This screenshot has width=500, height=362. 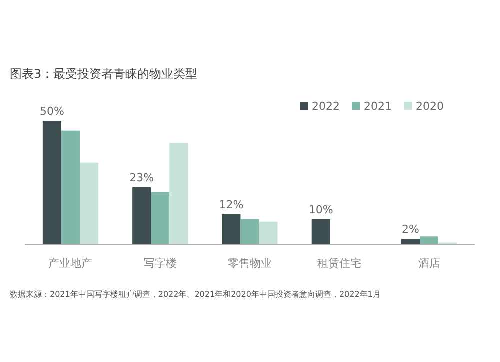 What do you see at coordinates (411, 229) in the screenshot?
I see `data-label: 2%` at bounding box center [411, 229].